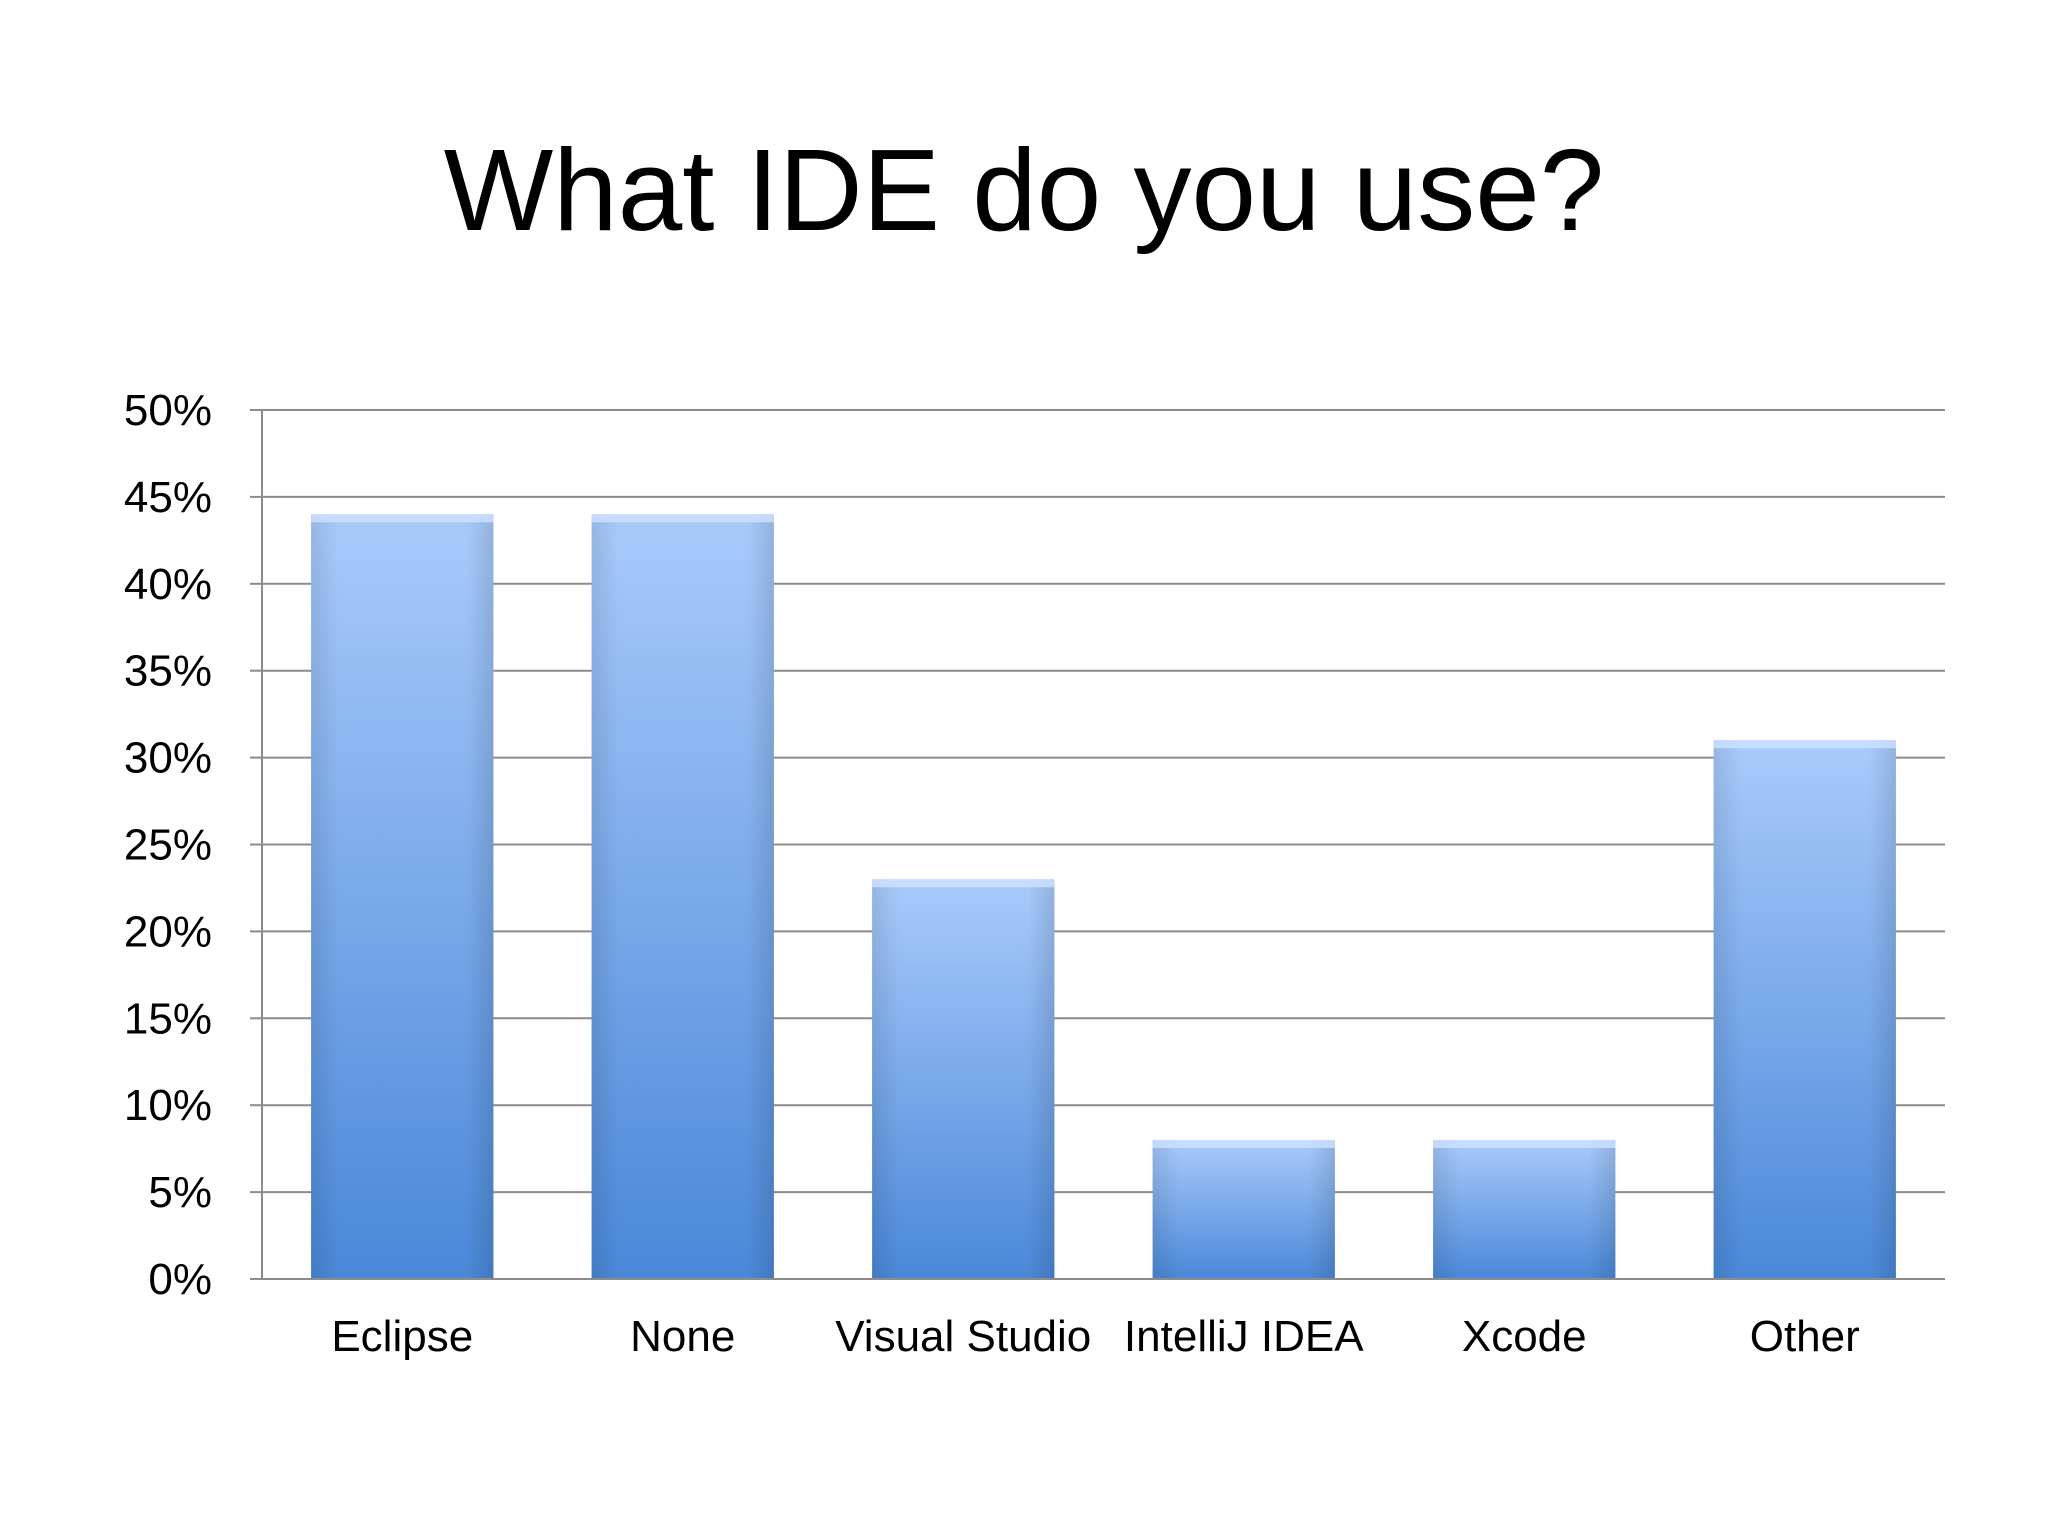  What do you see at coordinates (168, 1105) in the screenshot?
I see `y-tick-label: 10%` at bounding box center [168, 1105].